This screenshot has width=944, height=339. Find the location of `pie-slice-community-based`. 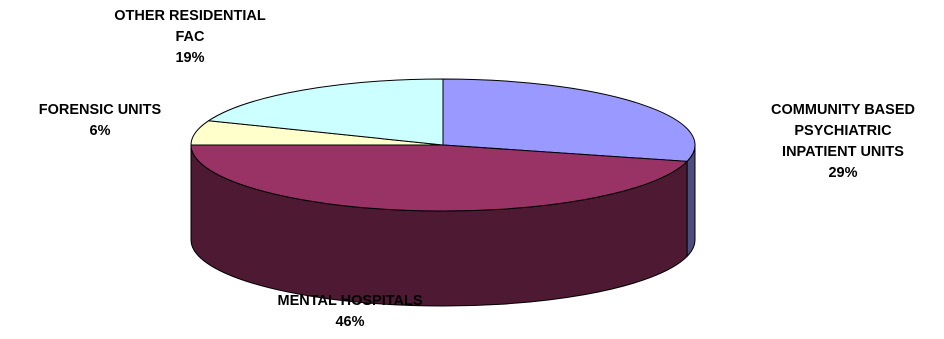

pie-slice-community-based is located at coordinates (569, 120).